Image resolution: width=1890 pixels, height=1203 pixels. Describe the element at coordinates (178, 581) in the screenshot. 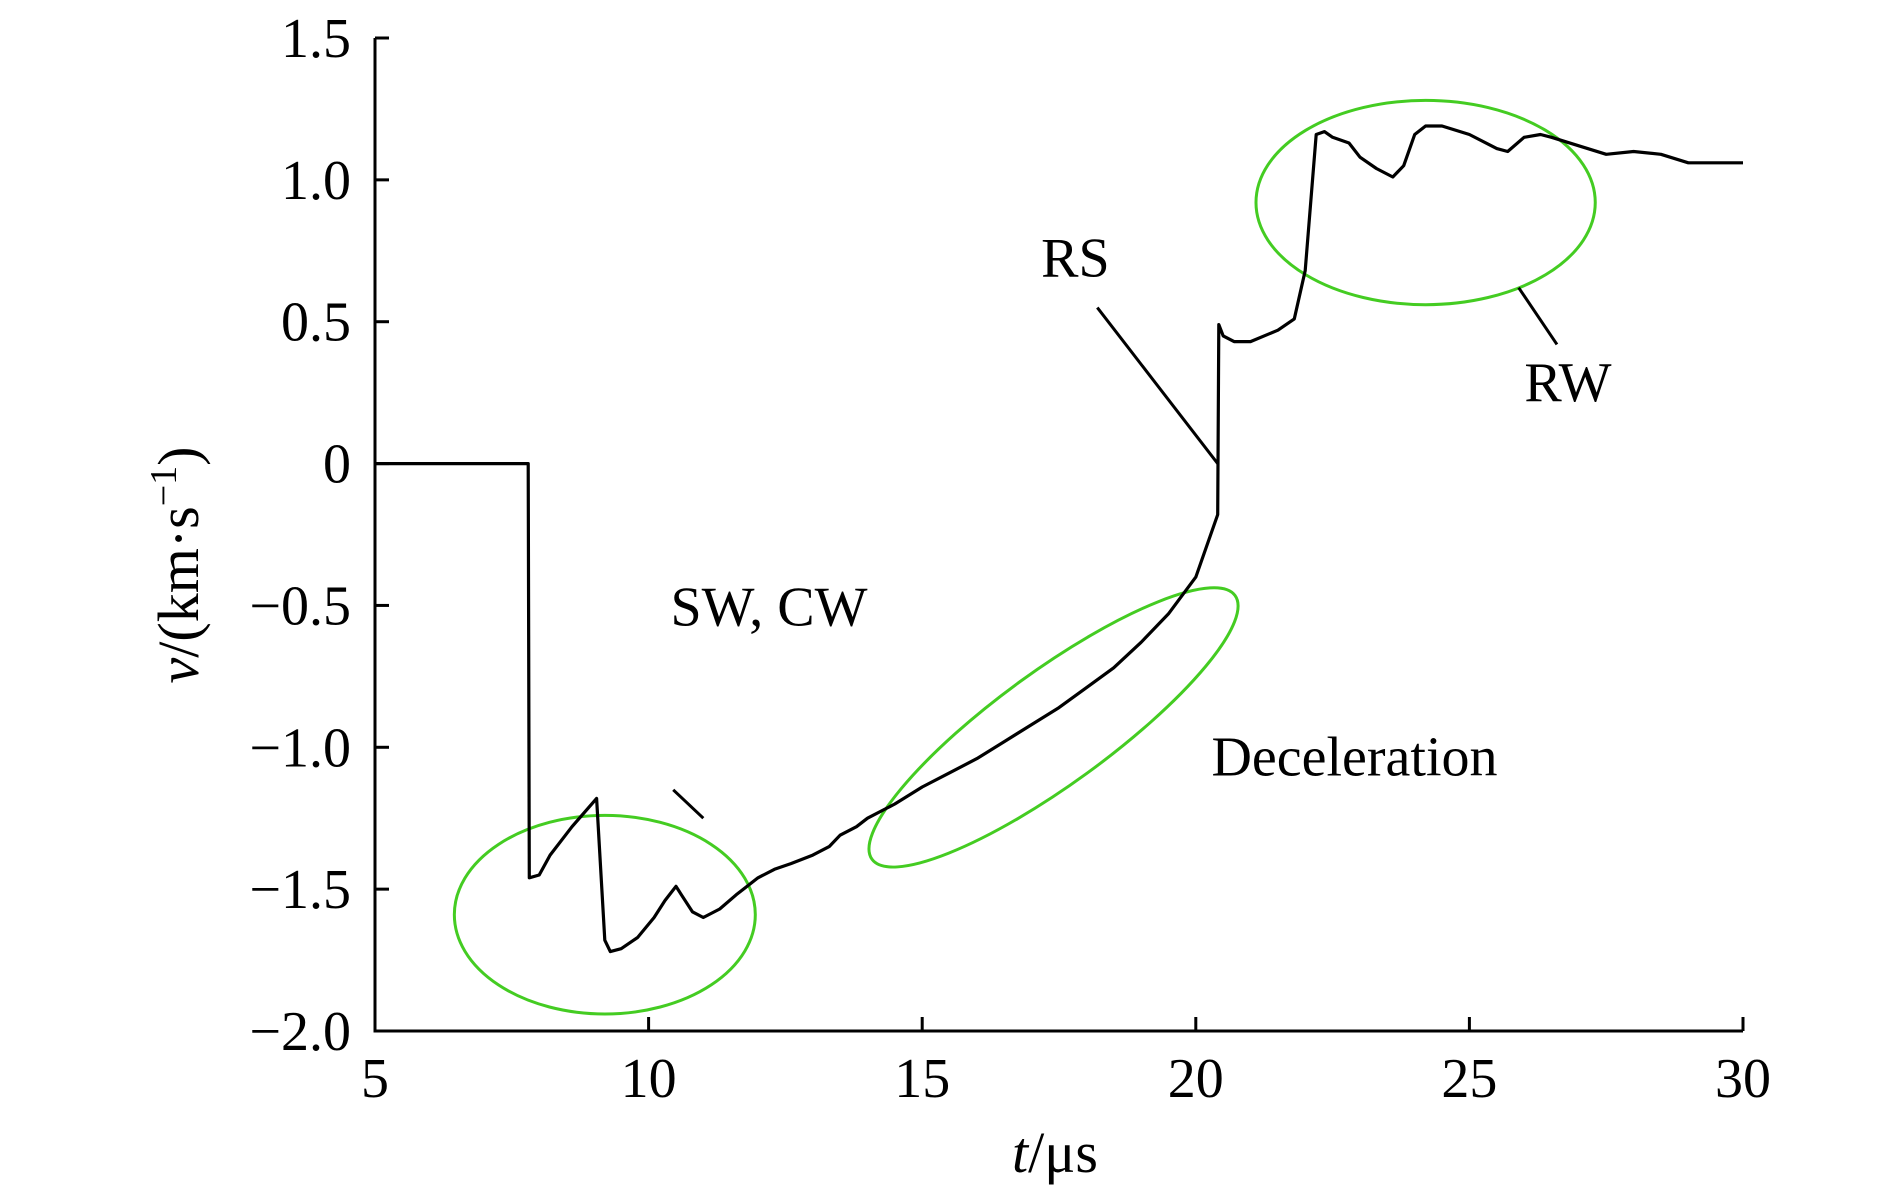

I see `y-axis-title-unit: /(km·s` at that location.